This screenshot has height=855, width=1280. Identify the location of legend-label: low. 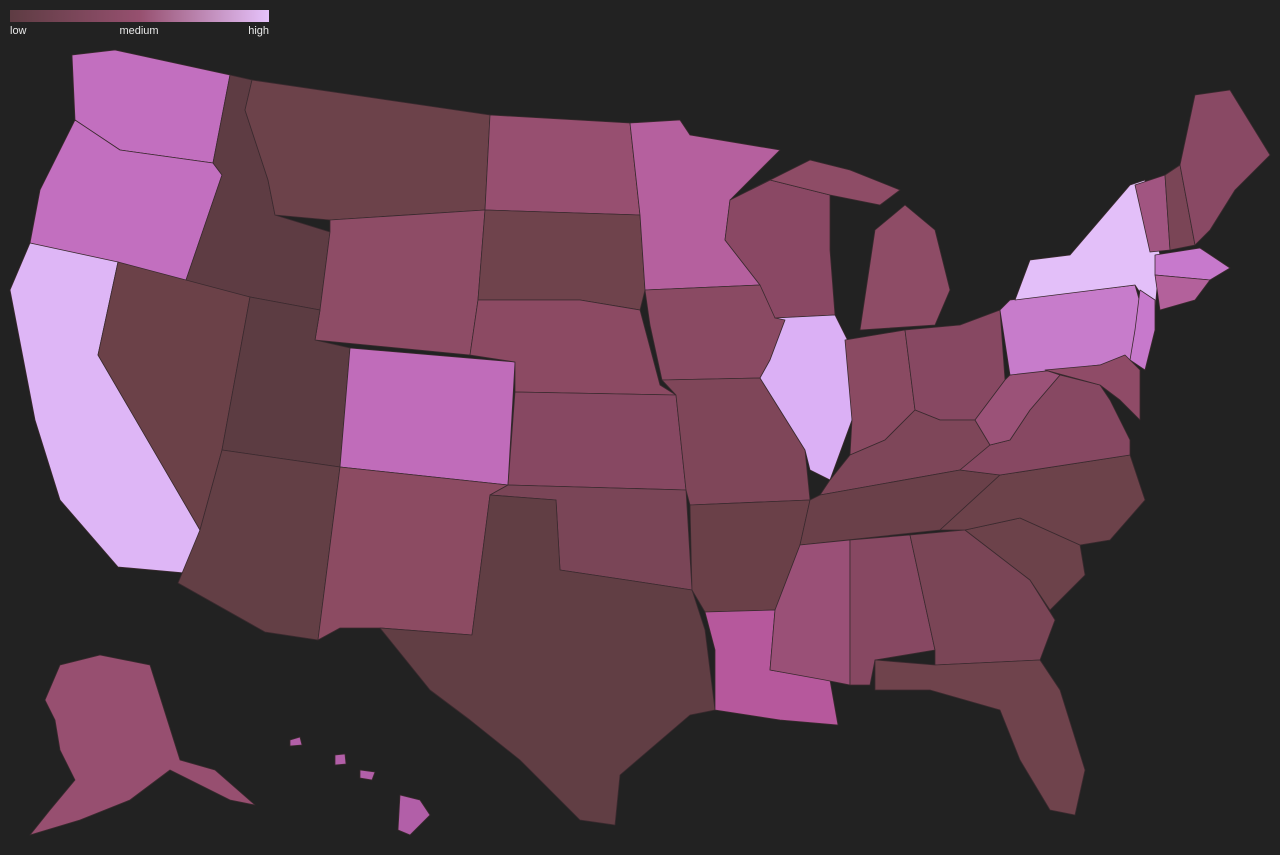
(18, 31).